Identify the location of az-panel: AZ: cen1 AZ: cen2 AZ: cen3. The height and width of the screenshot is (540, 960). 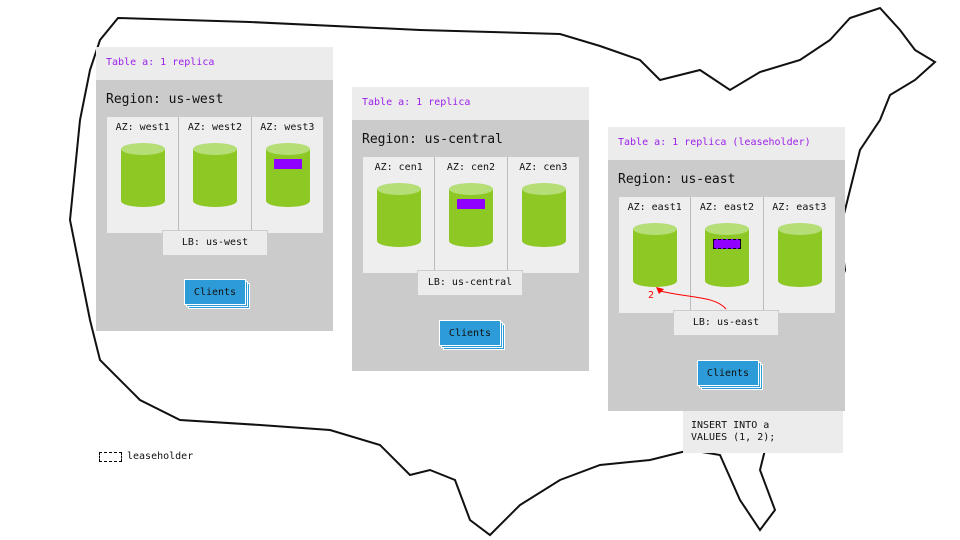
(471, 215).